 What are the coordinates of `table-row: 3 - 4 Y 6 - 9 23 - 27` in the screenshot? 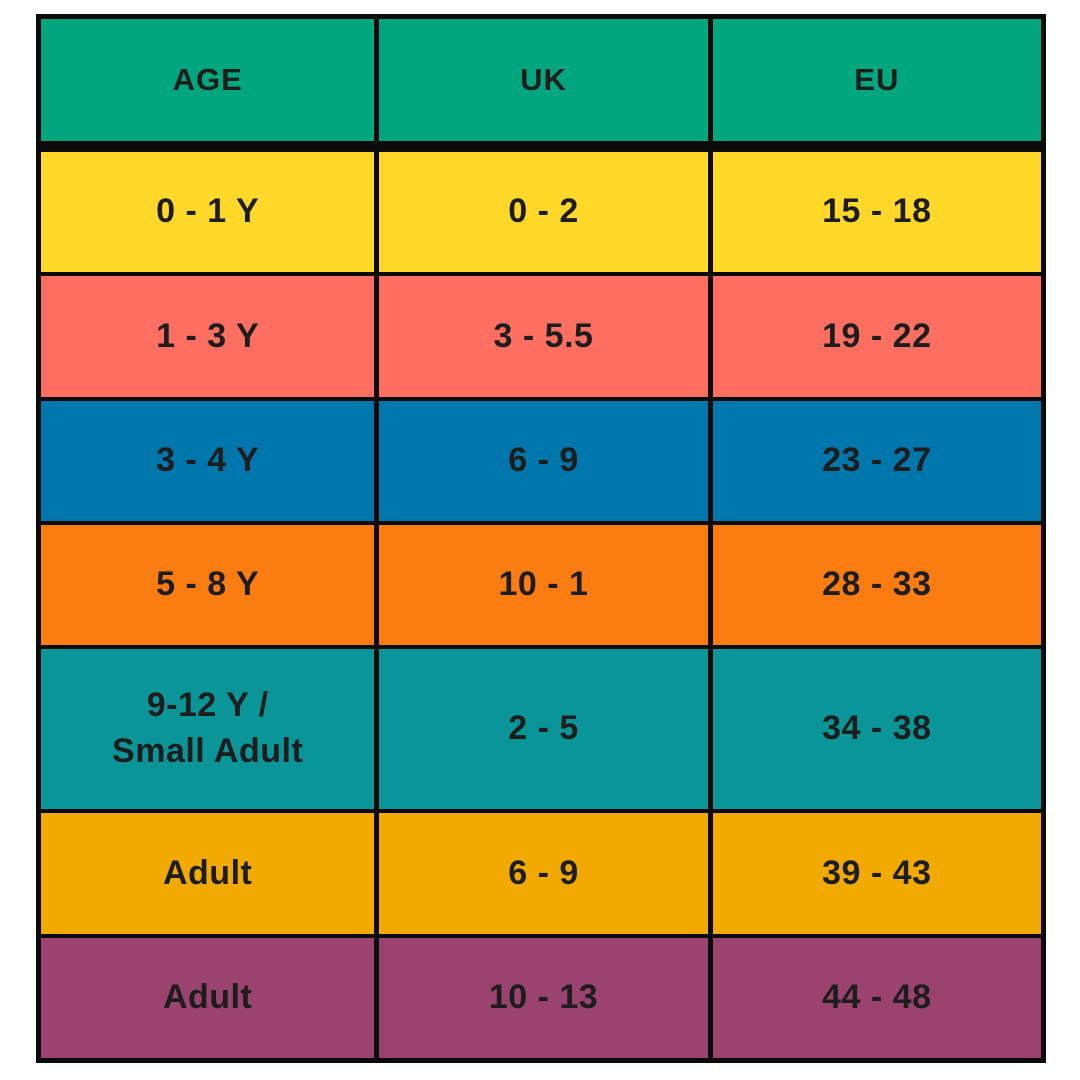 It's located at (541, 458).